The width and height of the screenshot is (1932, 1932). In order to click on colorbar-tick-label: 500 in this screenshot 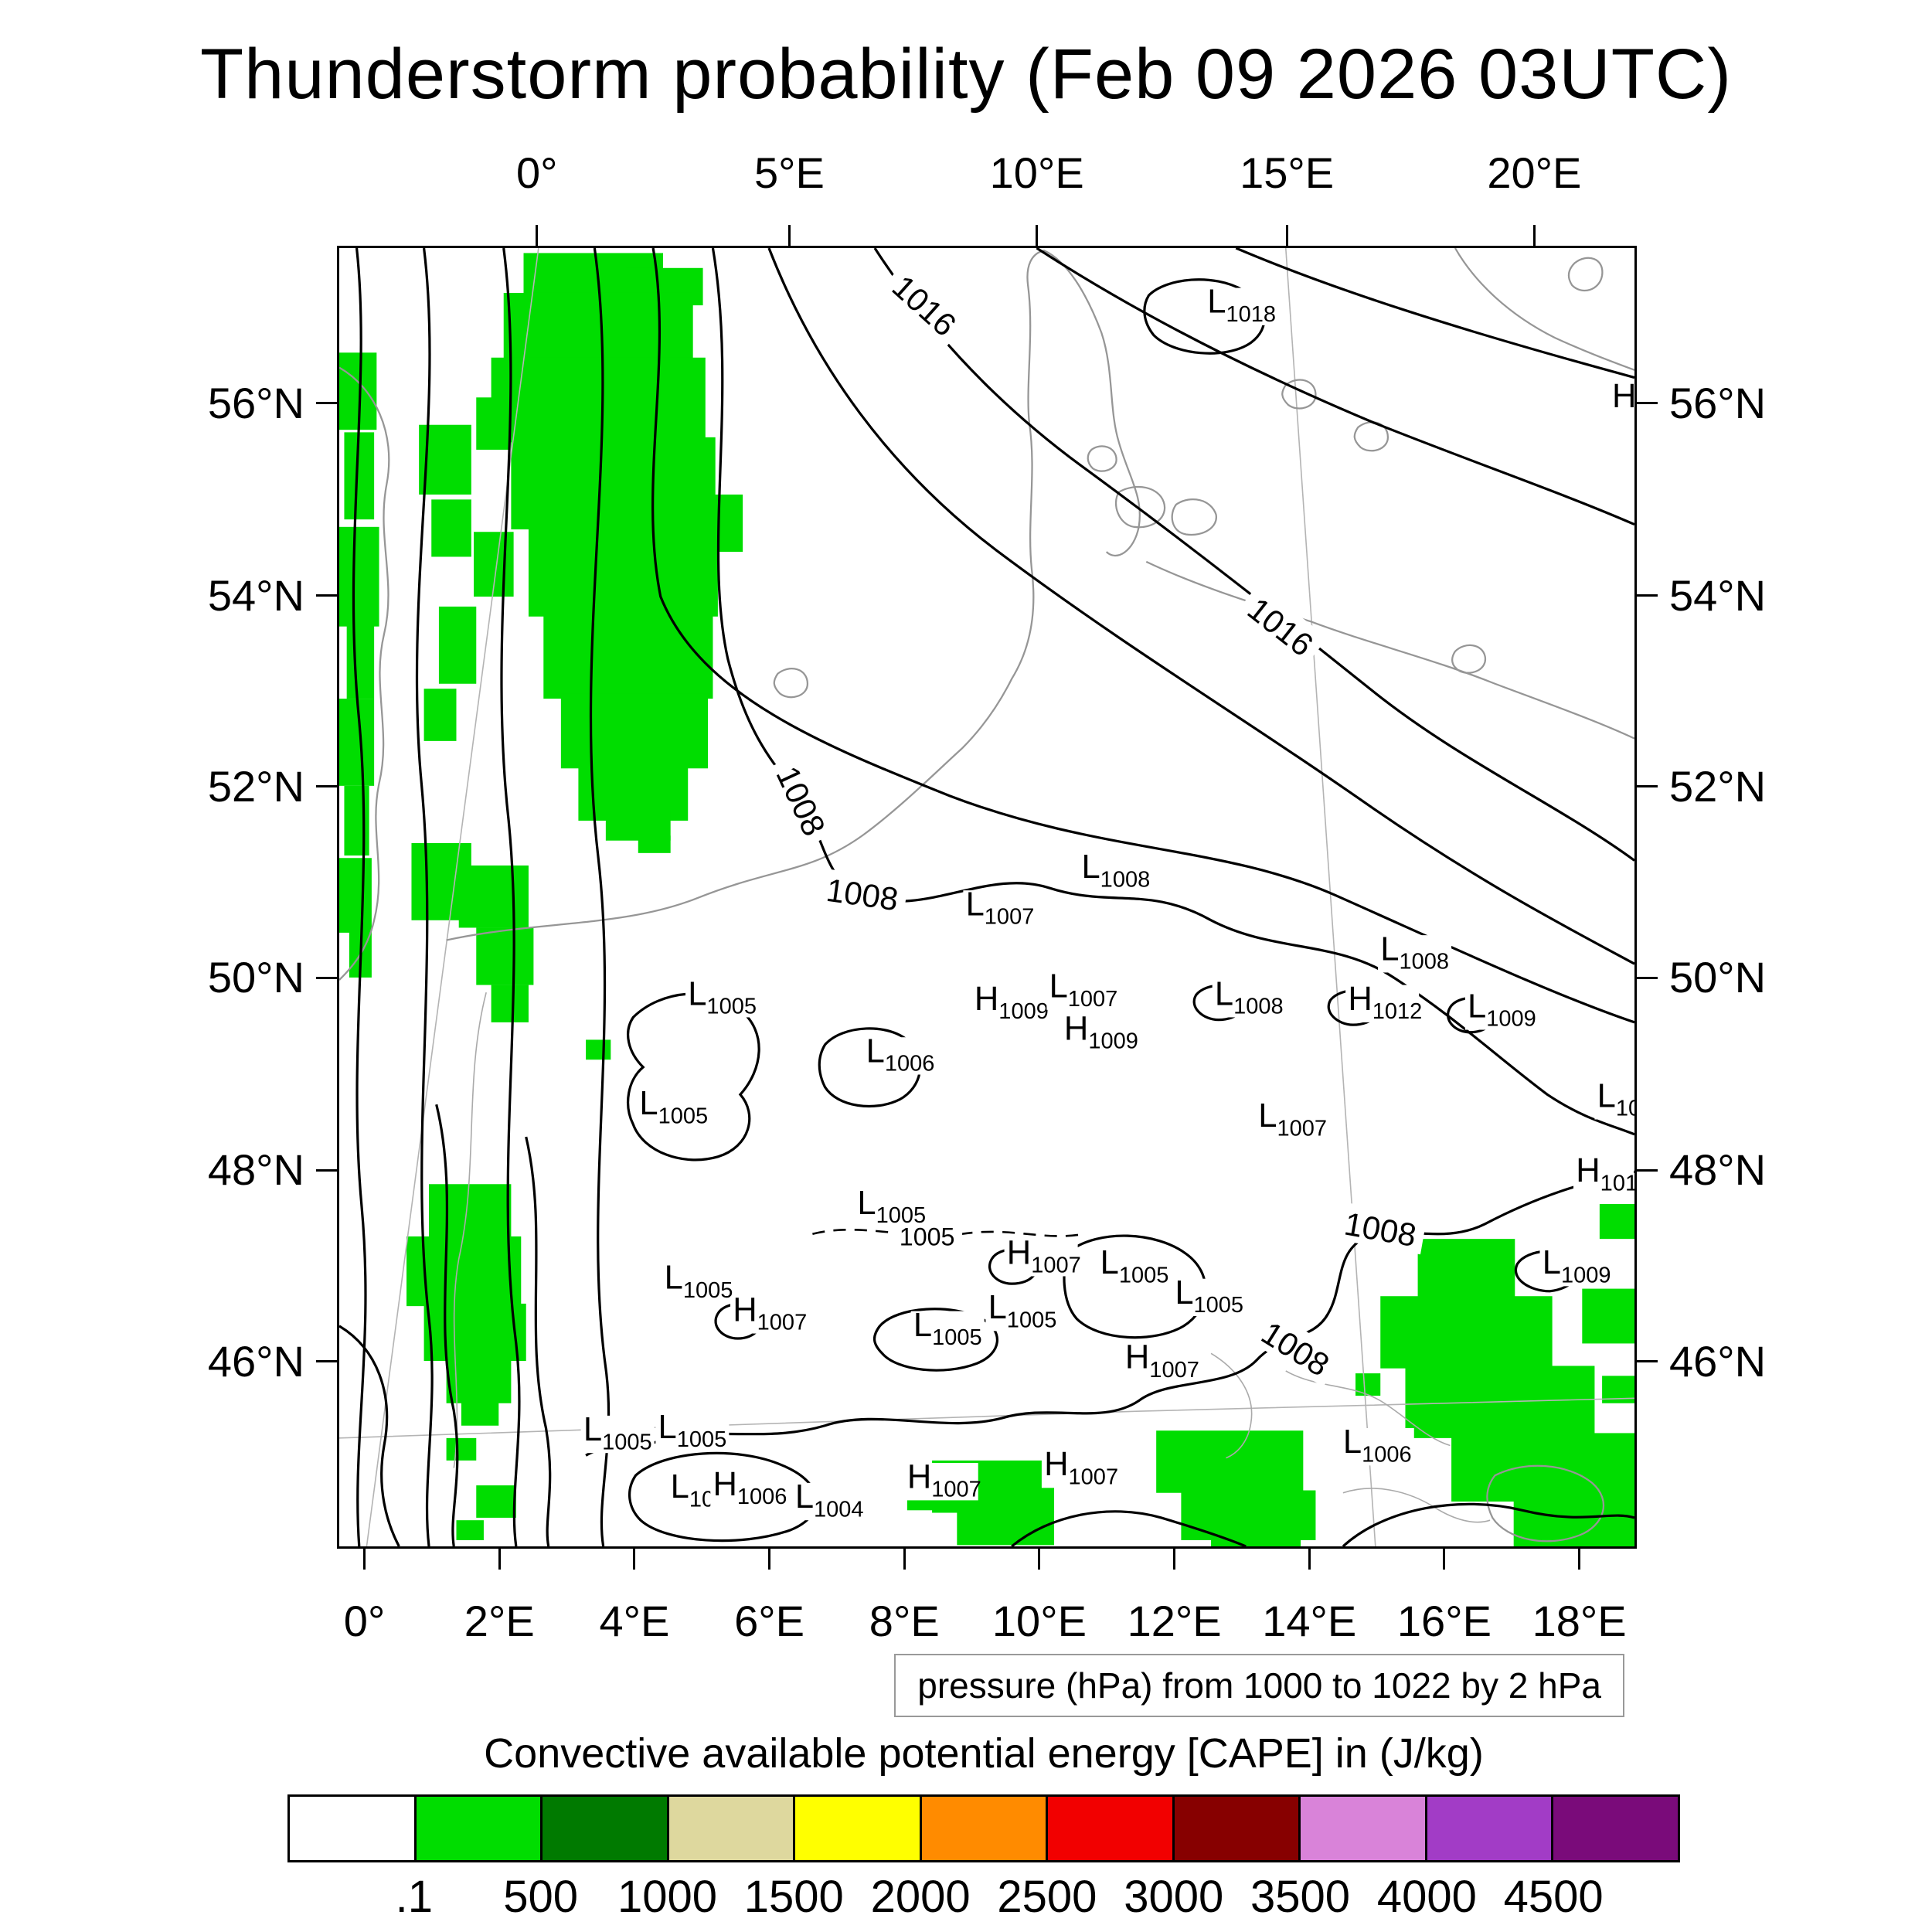, I will do `click(541, 1897)`.